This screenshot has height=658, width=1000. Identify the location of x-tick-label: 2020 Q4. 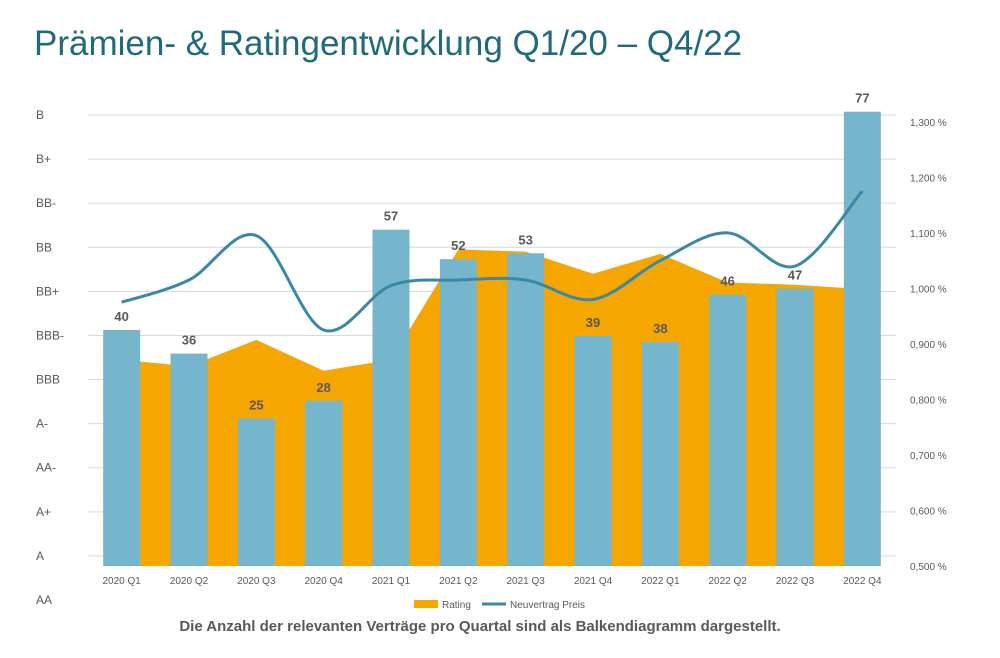
(323, 581).